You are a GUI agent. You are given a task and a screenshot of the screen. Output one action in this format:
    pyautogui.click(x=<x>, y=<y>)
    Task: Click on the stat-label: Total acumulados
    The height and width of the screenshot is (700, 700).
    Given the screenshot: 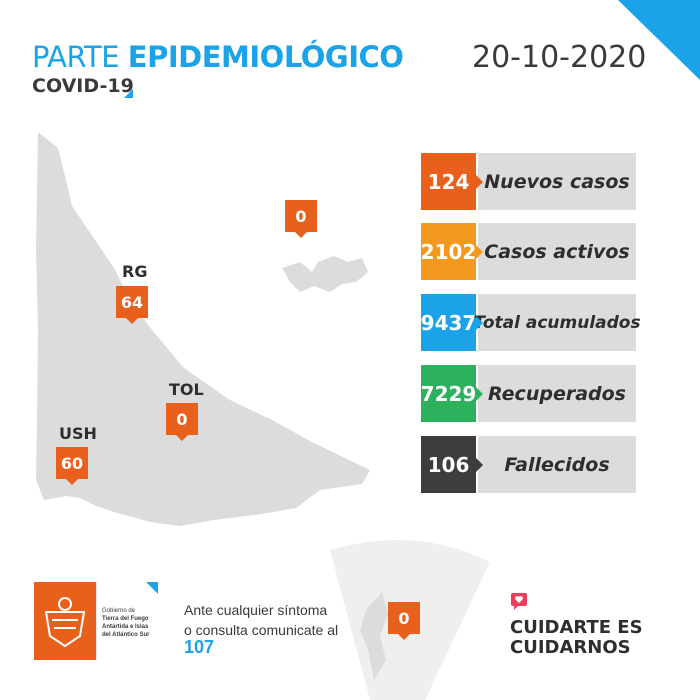 What is the action you would take?
    pyautogui.click(x=557, y=322)
    